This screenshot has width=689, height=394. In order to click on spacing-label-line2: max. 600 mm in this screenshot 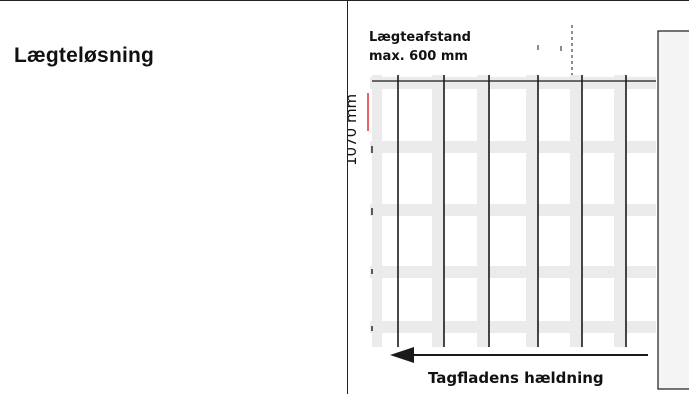, I will do `click(418, 56)`.